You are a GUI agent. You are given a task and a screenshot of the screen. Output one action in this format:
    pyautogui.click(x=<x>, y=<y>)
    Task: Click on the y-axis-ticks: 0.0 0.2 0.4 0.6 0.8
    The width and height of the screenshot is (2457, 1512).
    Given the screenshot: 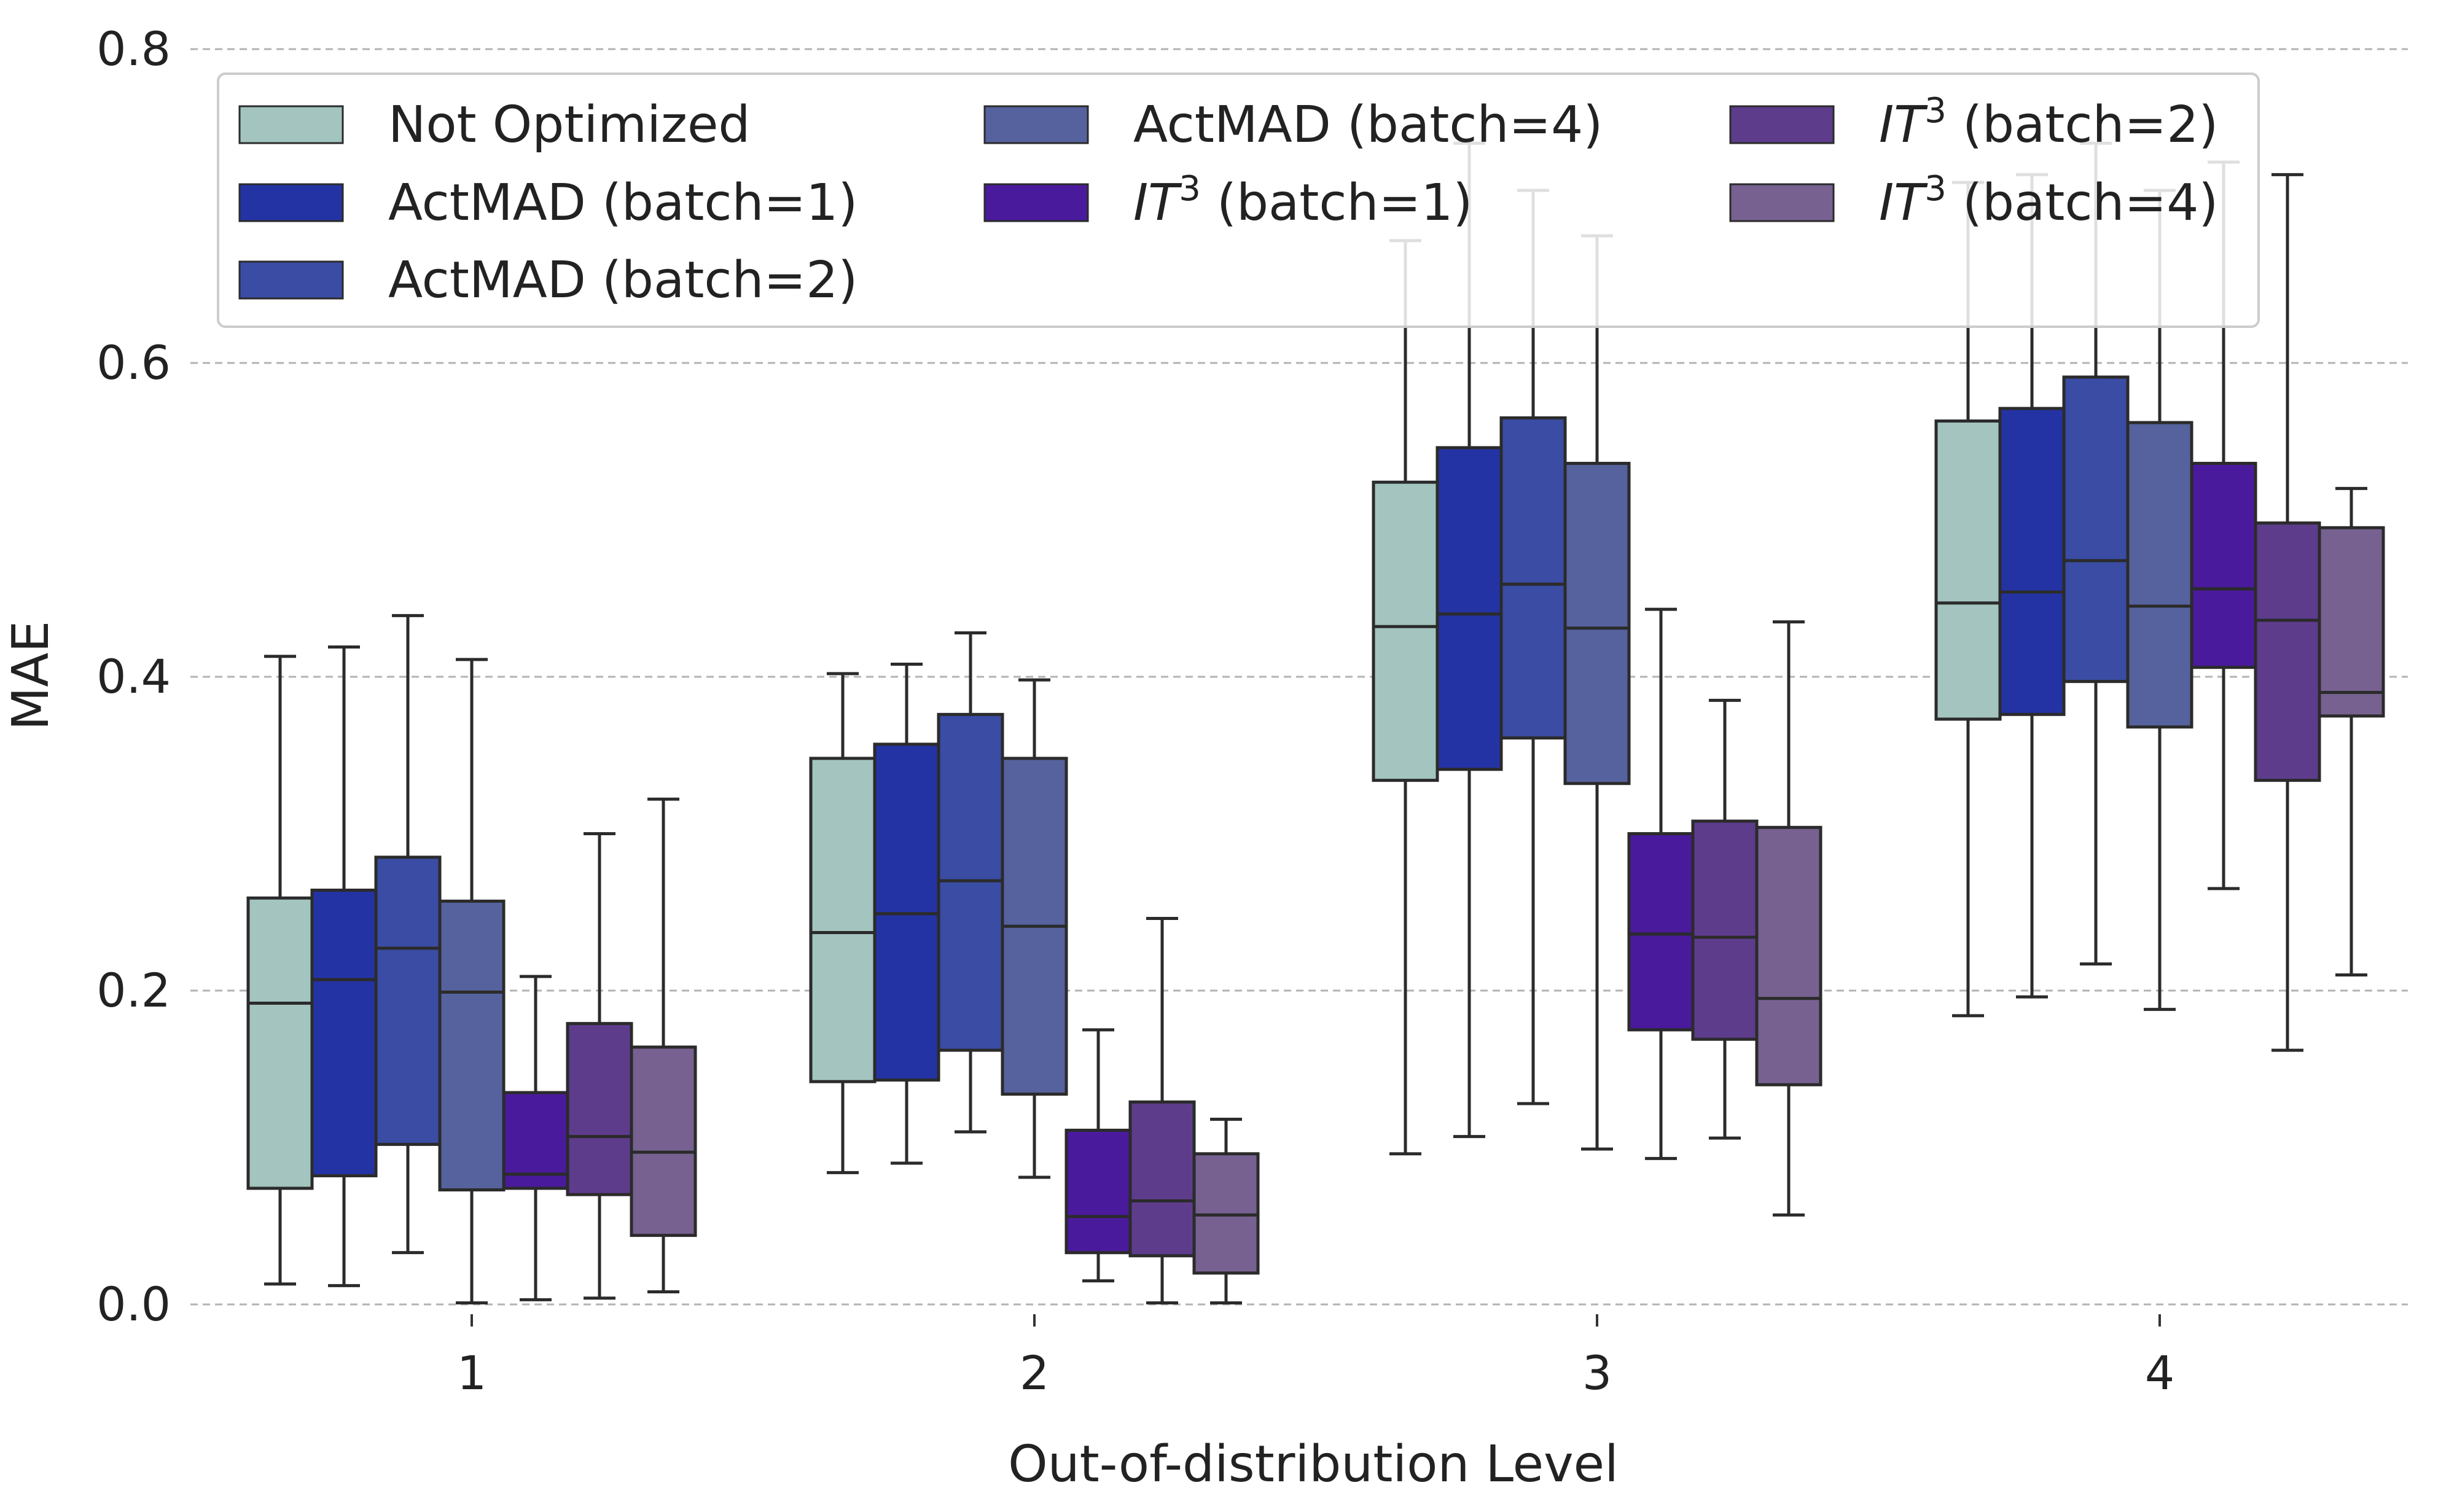 What is the action you would take?
    pyautogui.click(x=133, y=676)
    